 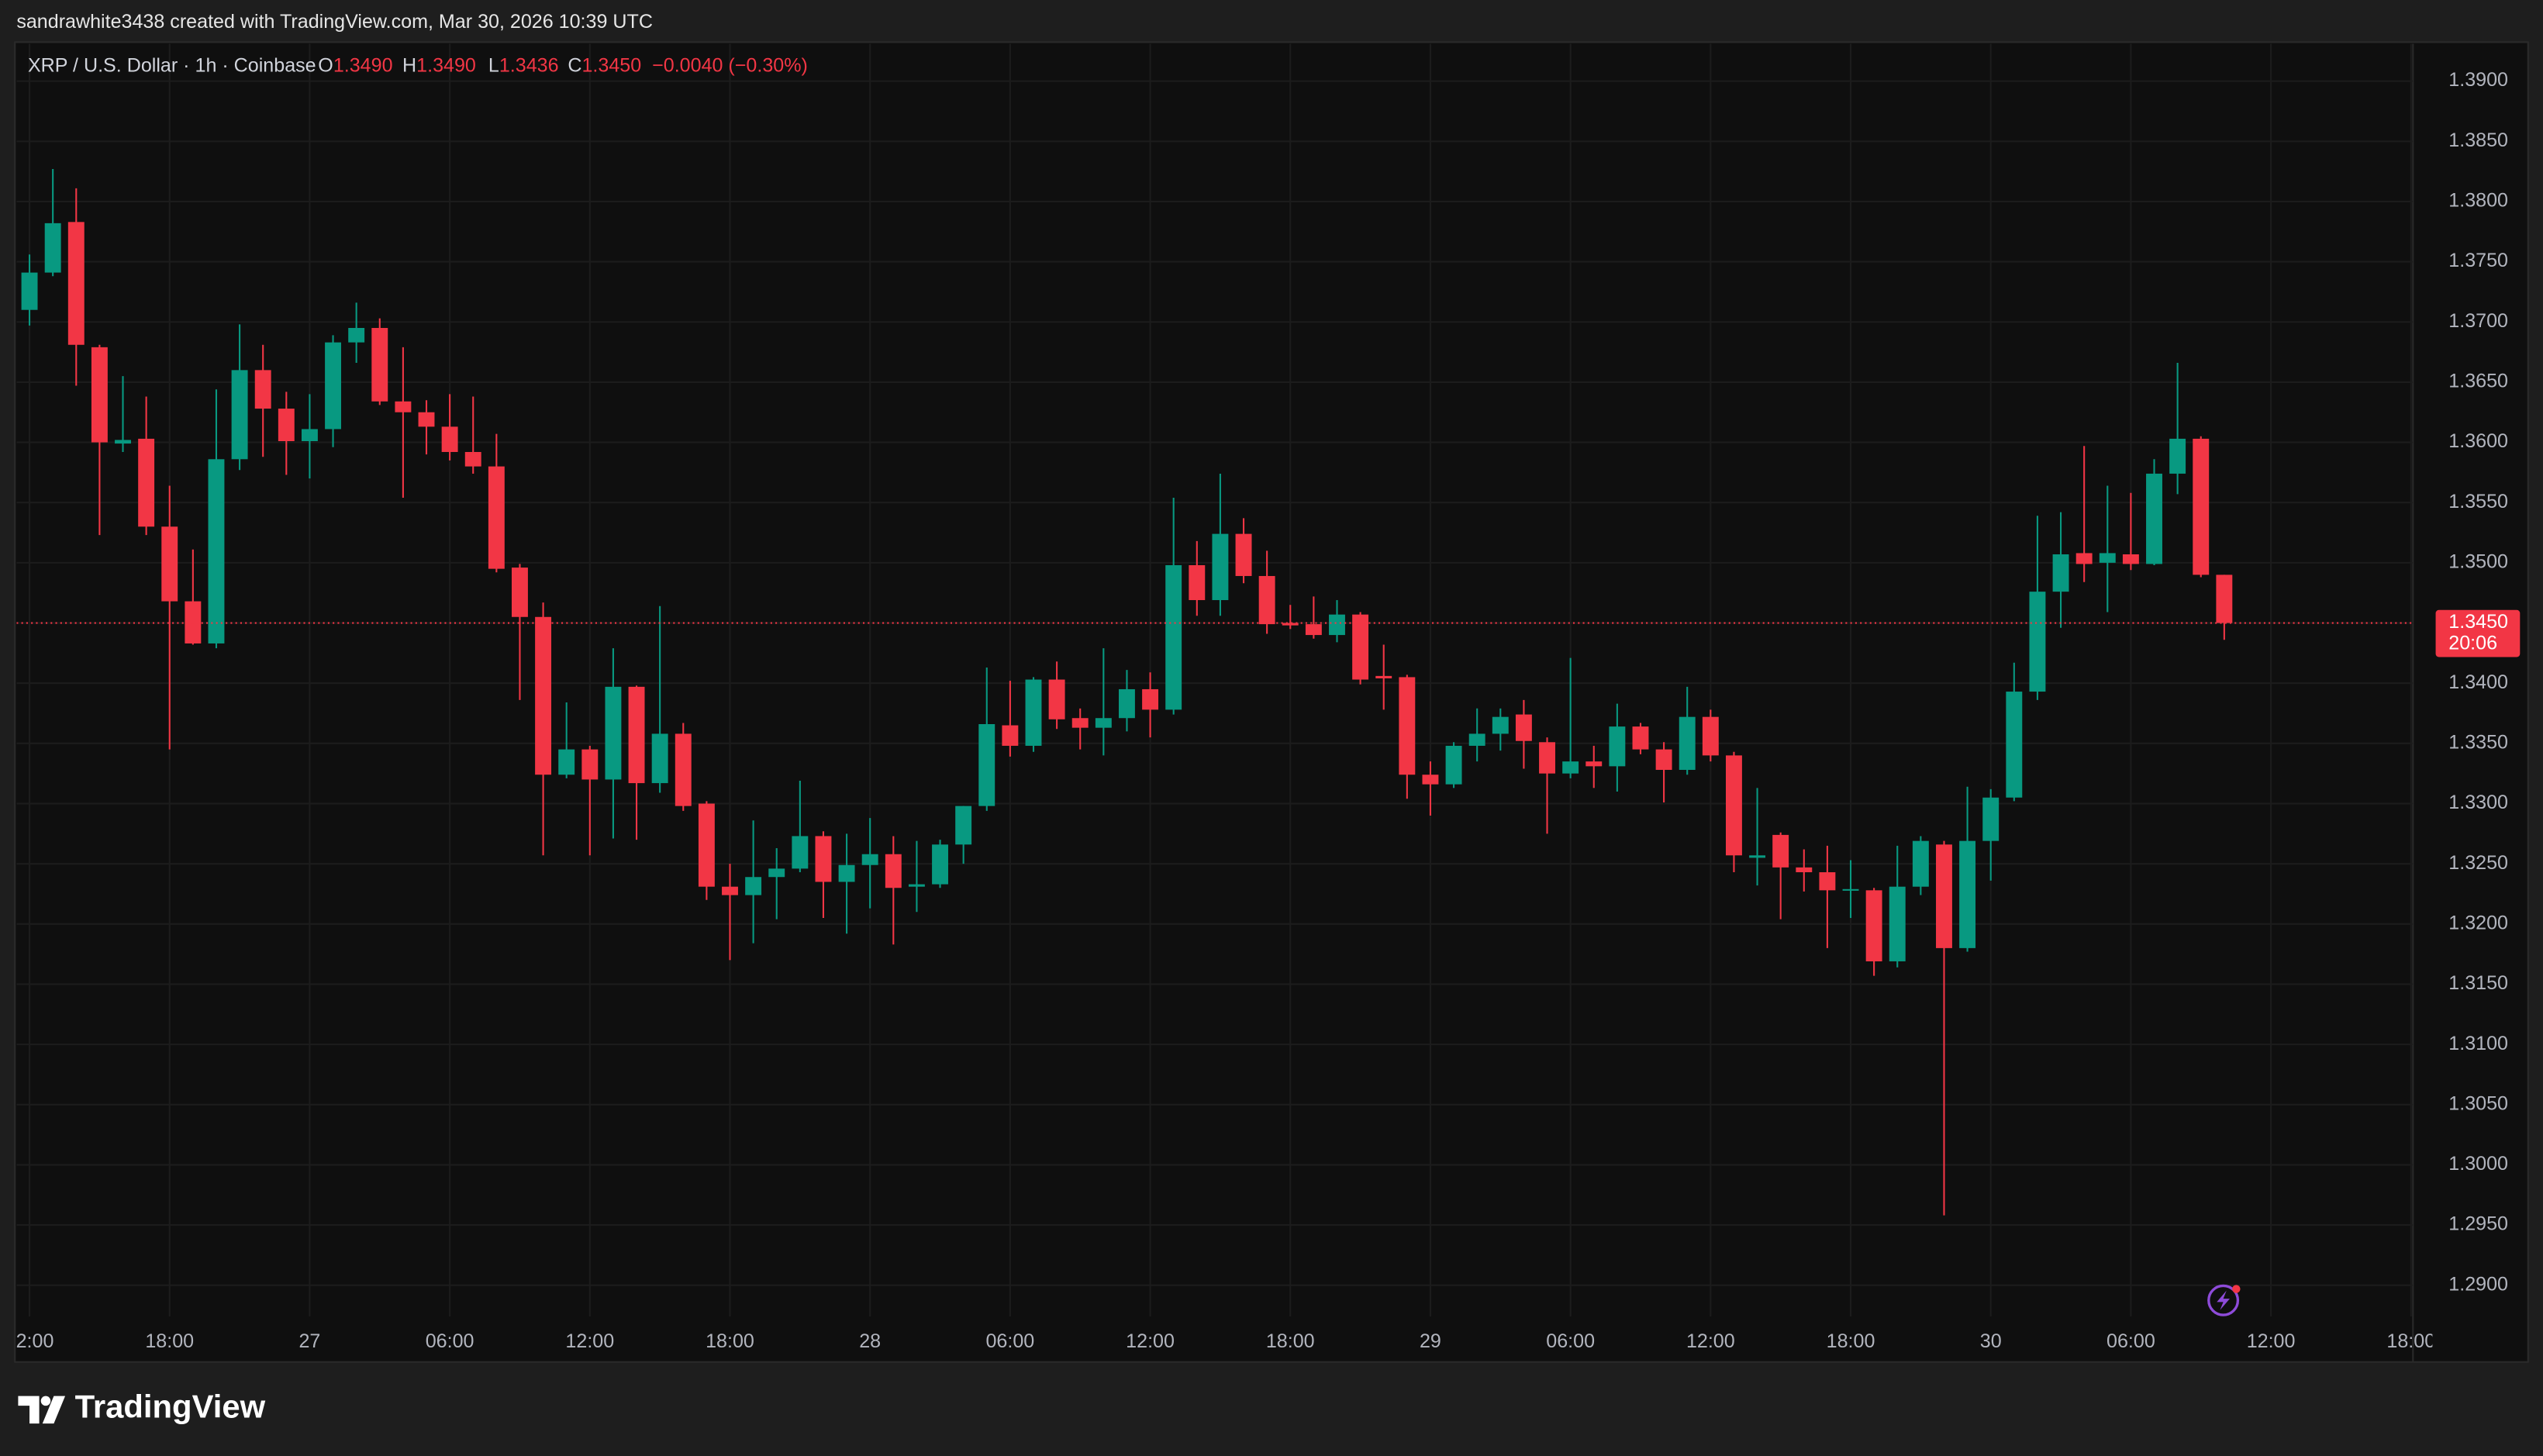 I want to click on y-tick-label: 1.3300, so click(x=2478, y=802).